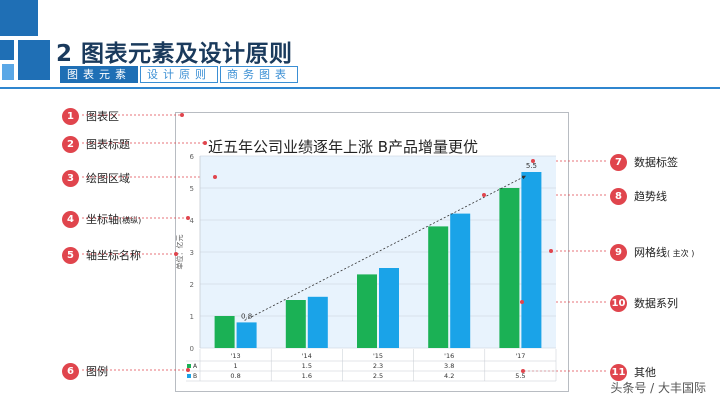  I want to click on callout-chart-title: 2 图表标题, so click(96, 144).